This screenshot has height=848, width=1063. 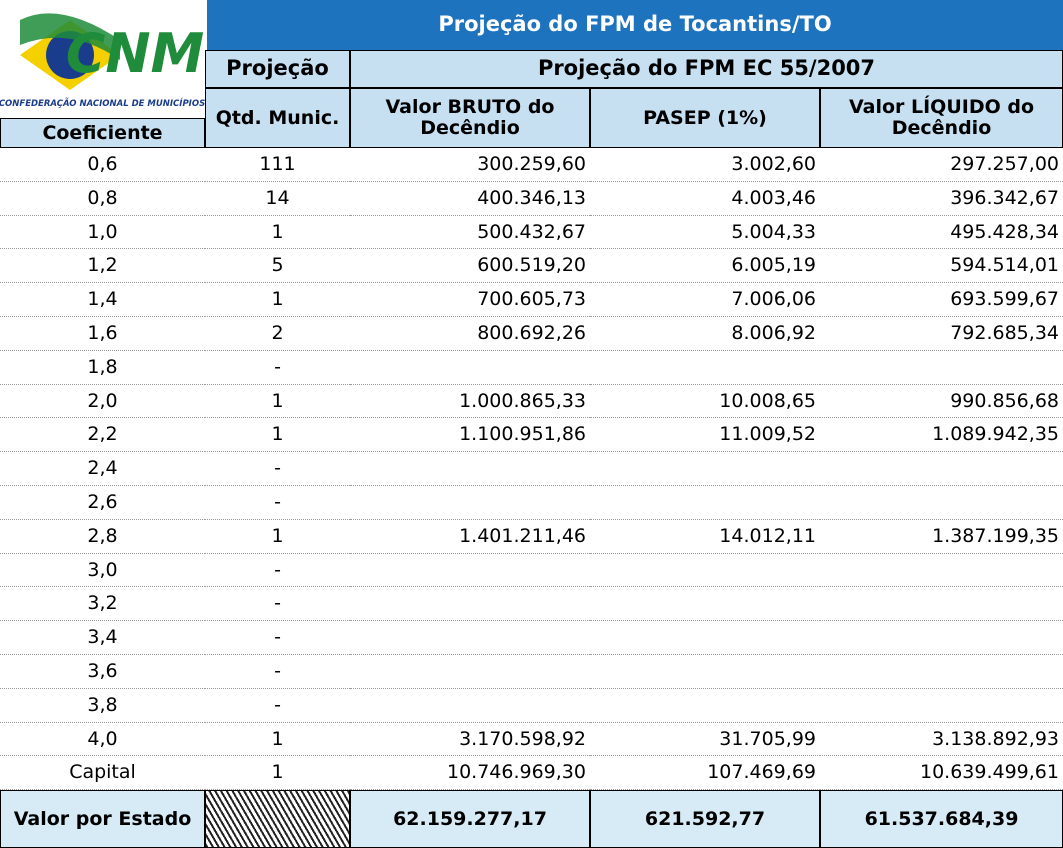 What do you see at coordinates (277, 69) in the screenshot?
I see `group-header: Projeção` at bounding box center [277, 69].